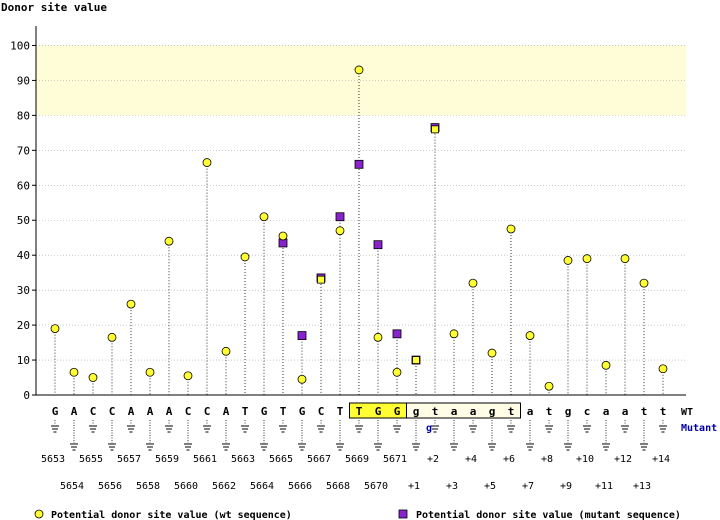 This screenshot has width=720, height=520. I want to click on position-label: +1, so click(414, 486).